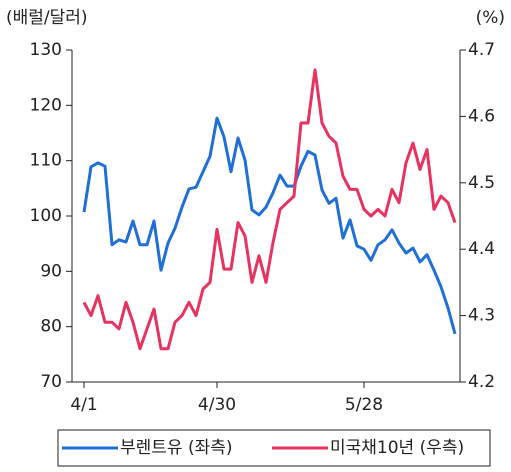 The width and height of the screenshot is (511, 472). Describe the element at coordinates (481, 183) in the screenshot. I see `y2-tick-label: 4.5` at that location.